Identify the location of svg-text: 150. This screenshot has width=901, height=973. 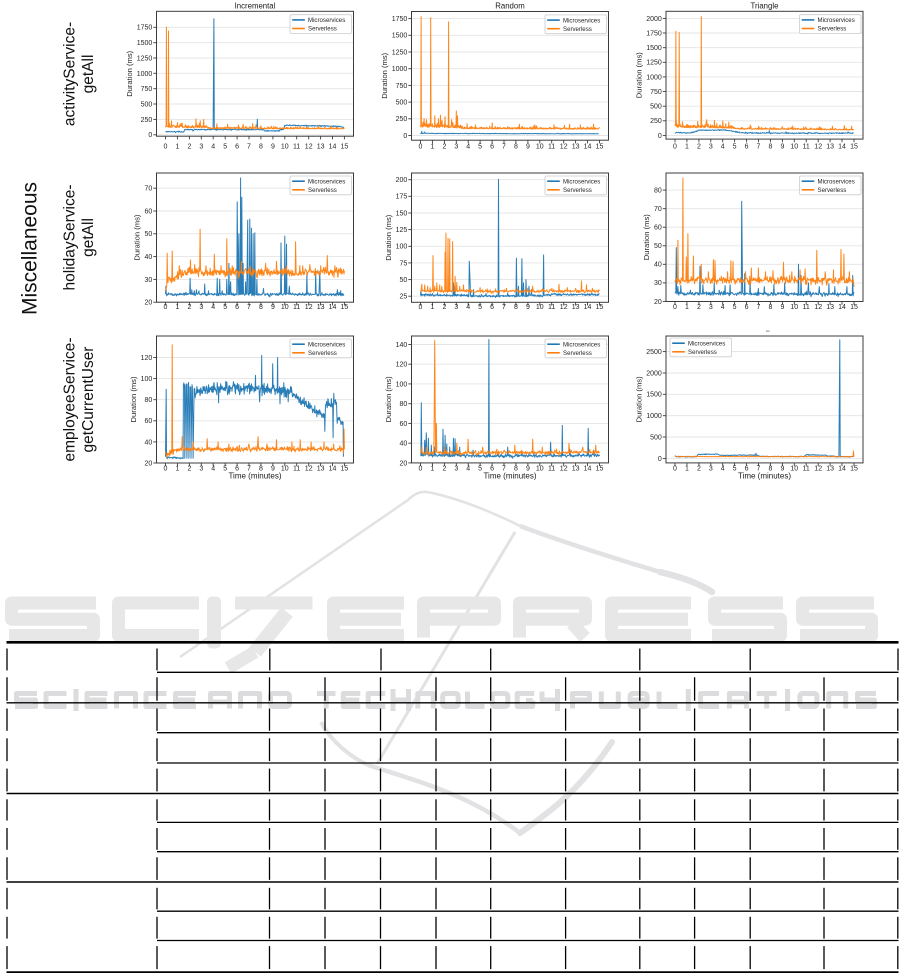
(402, 213).